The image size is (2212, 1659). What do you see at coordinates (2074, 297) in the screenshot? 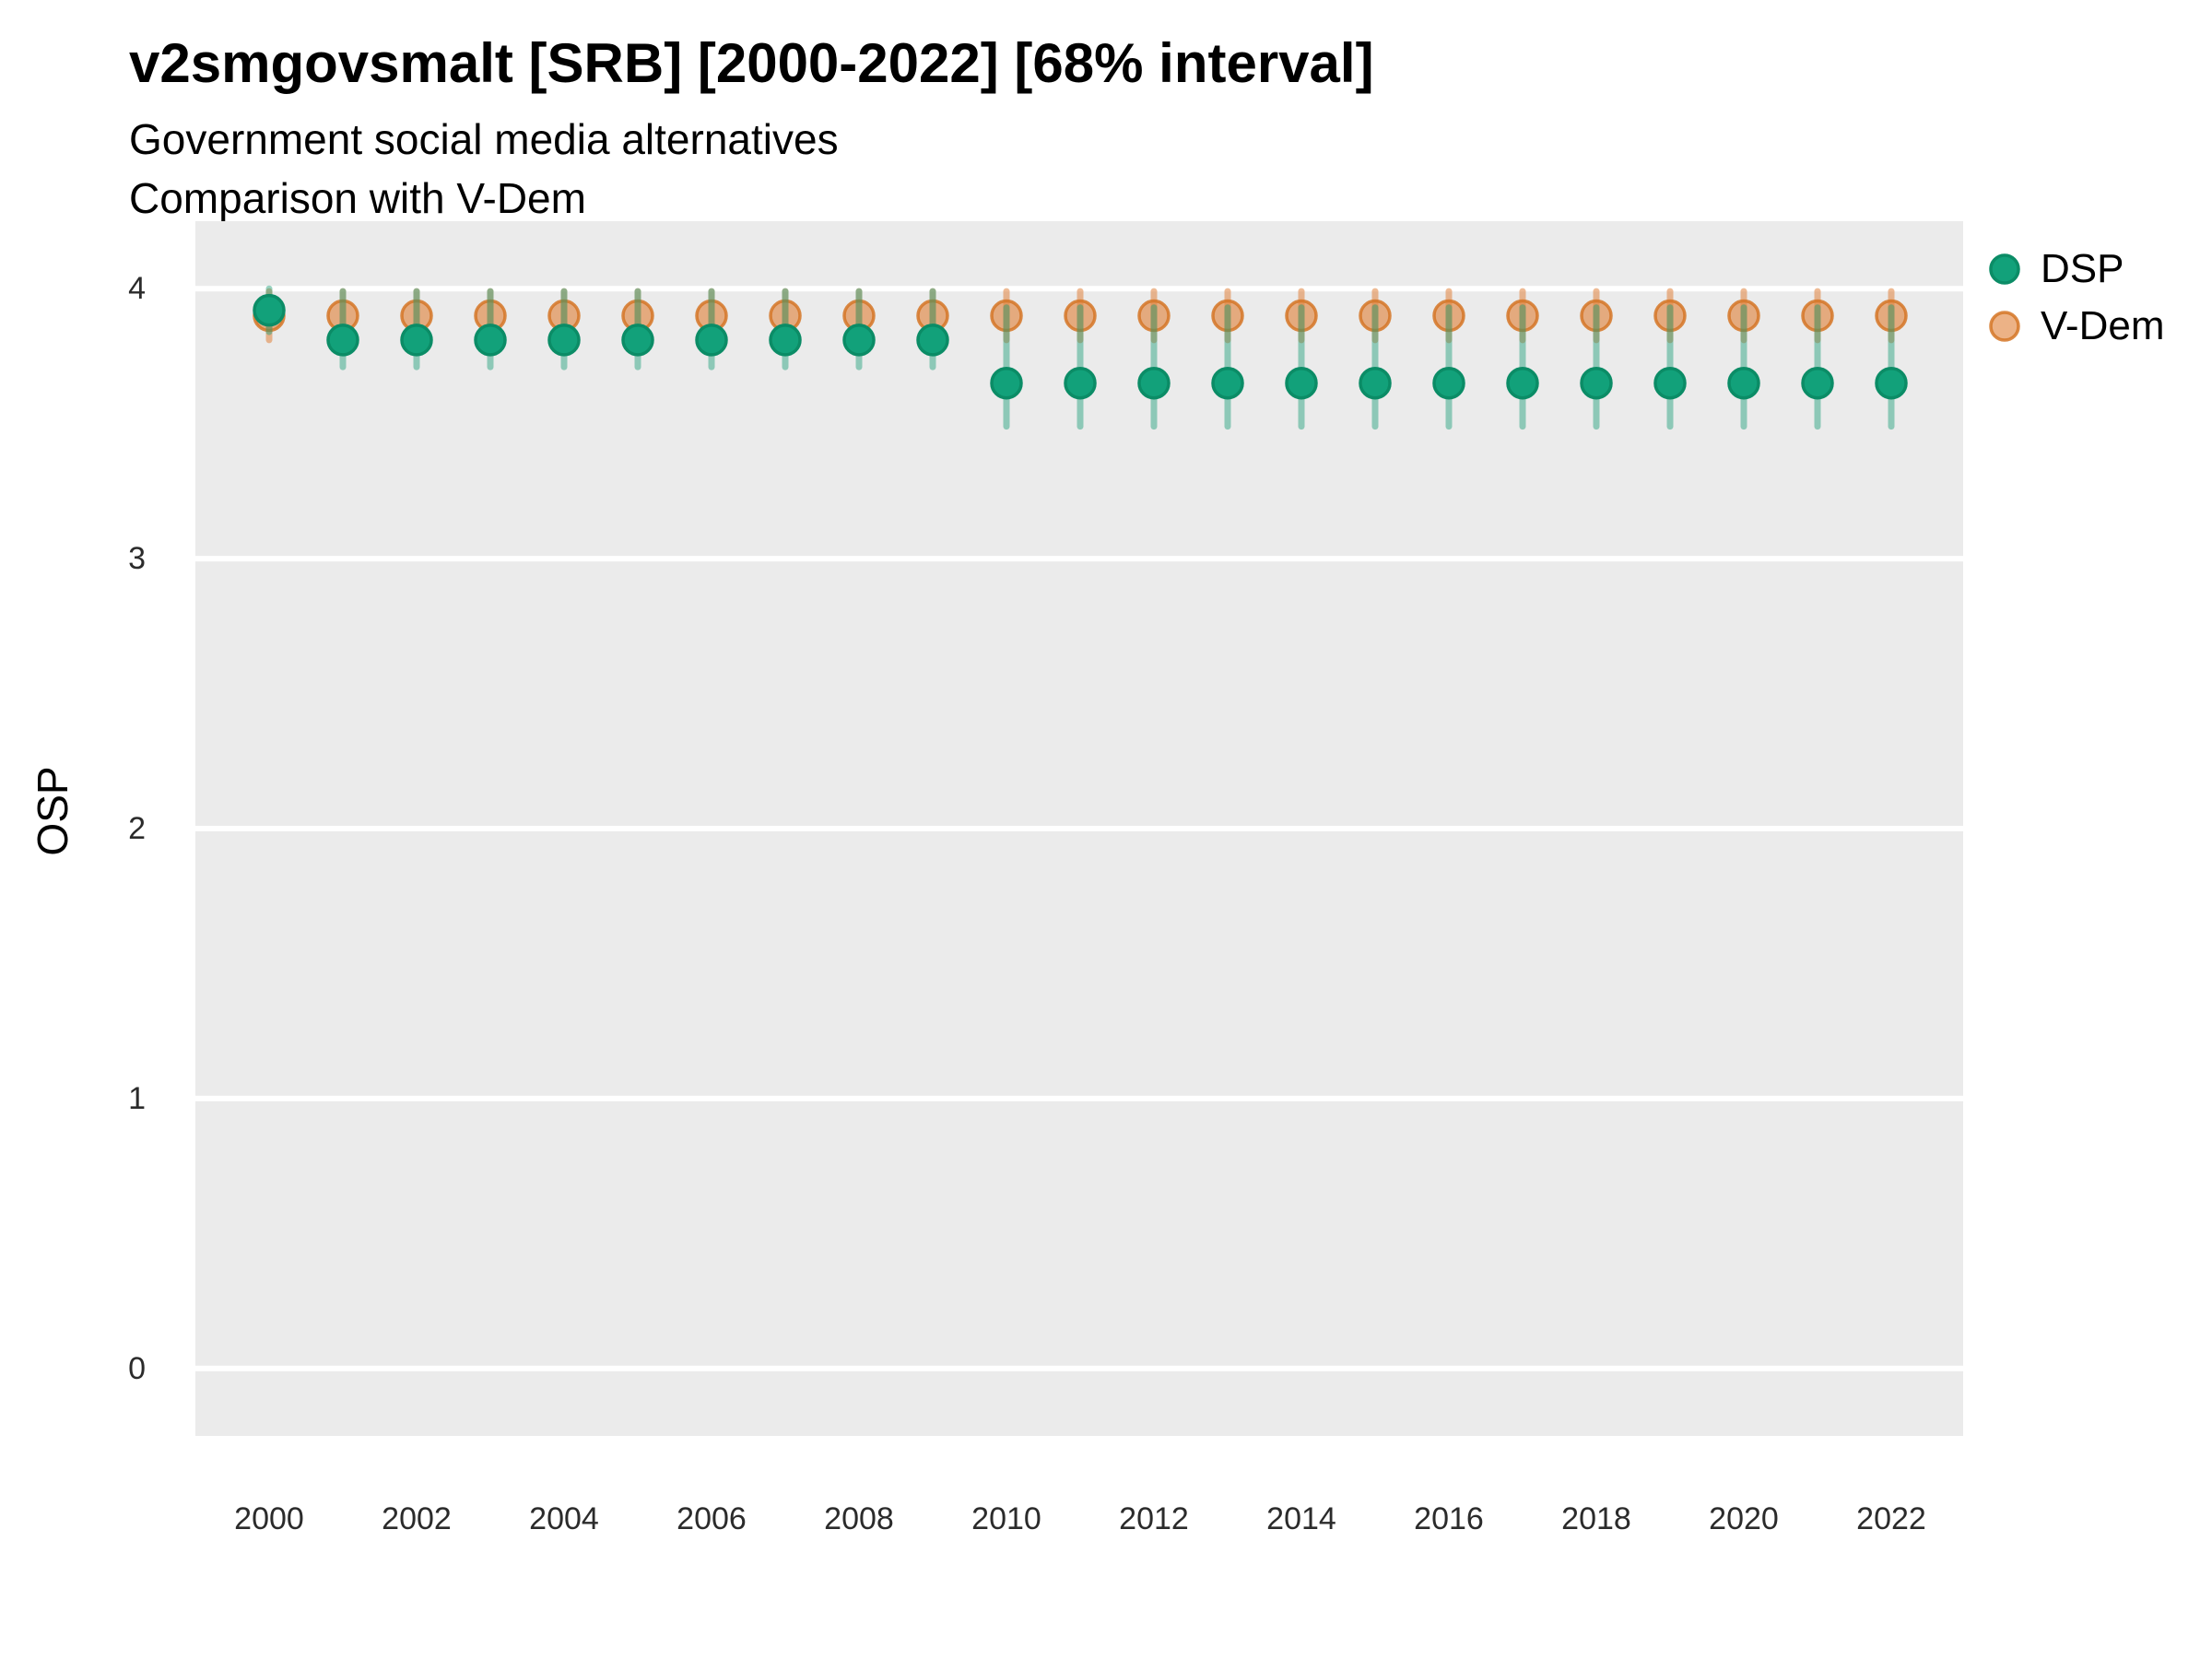
I see `legend: DSP V-Dem` at bounding box center [2074, 297].